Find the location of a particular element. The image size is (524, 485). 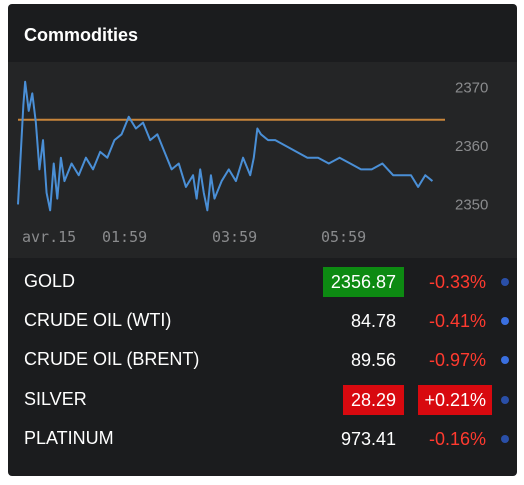

commodity-price: 2356.87 is located at coordinates (363, 282).